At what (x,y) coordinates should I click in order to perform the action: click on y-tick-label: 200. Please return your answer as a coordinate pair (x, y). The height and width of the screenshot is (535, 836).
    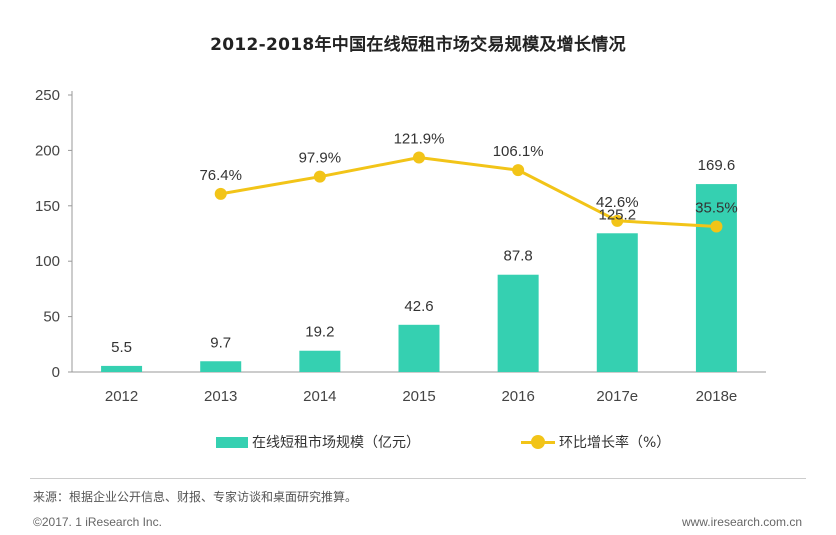
    Looking at the image, I should click on (47, 150).